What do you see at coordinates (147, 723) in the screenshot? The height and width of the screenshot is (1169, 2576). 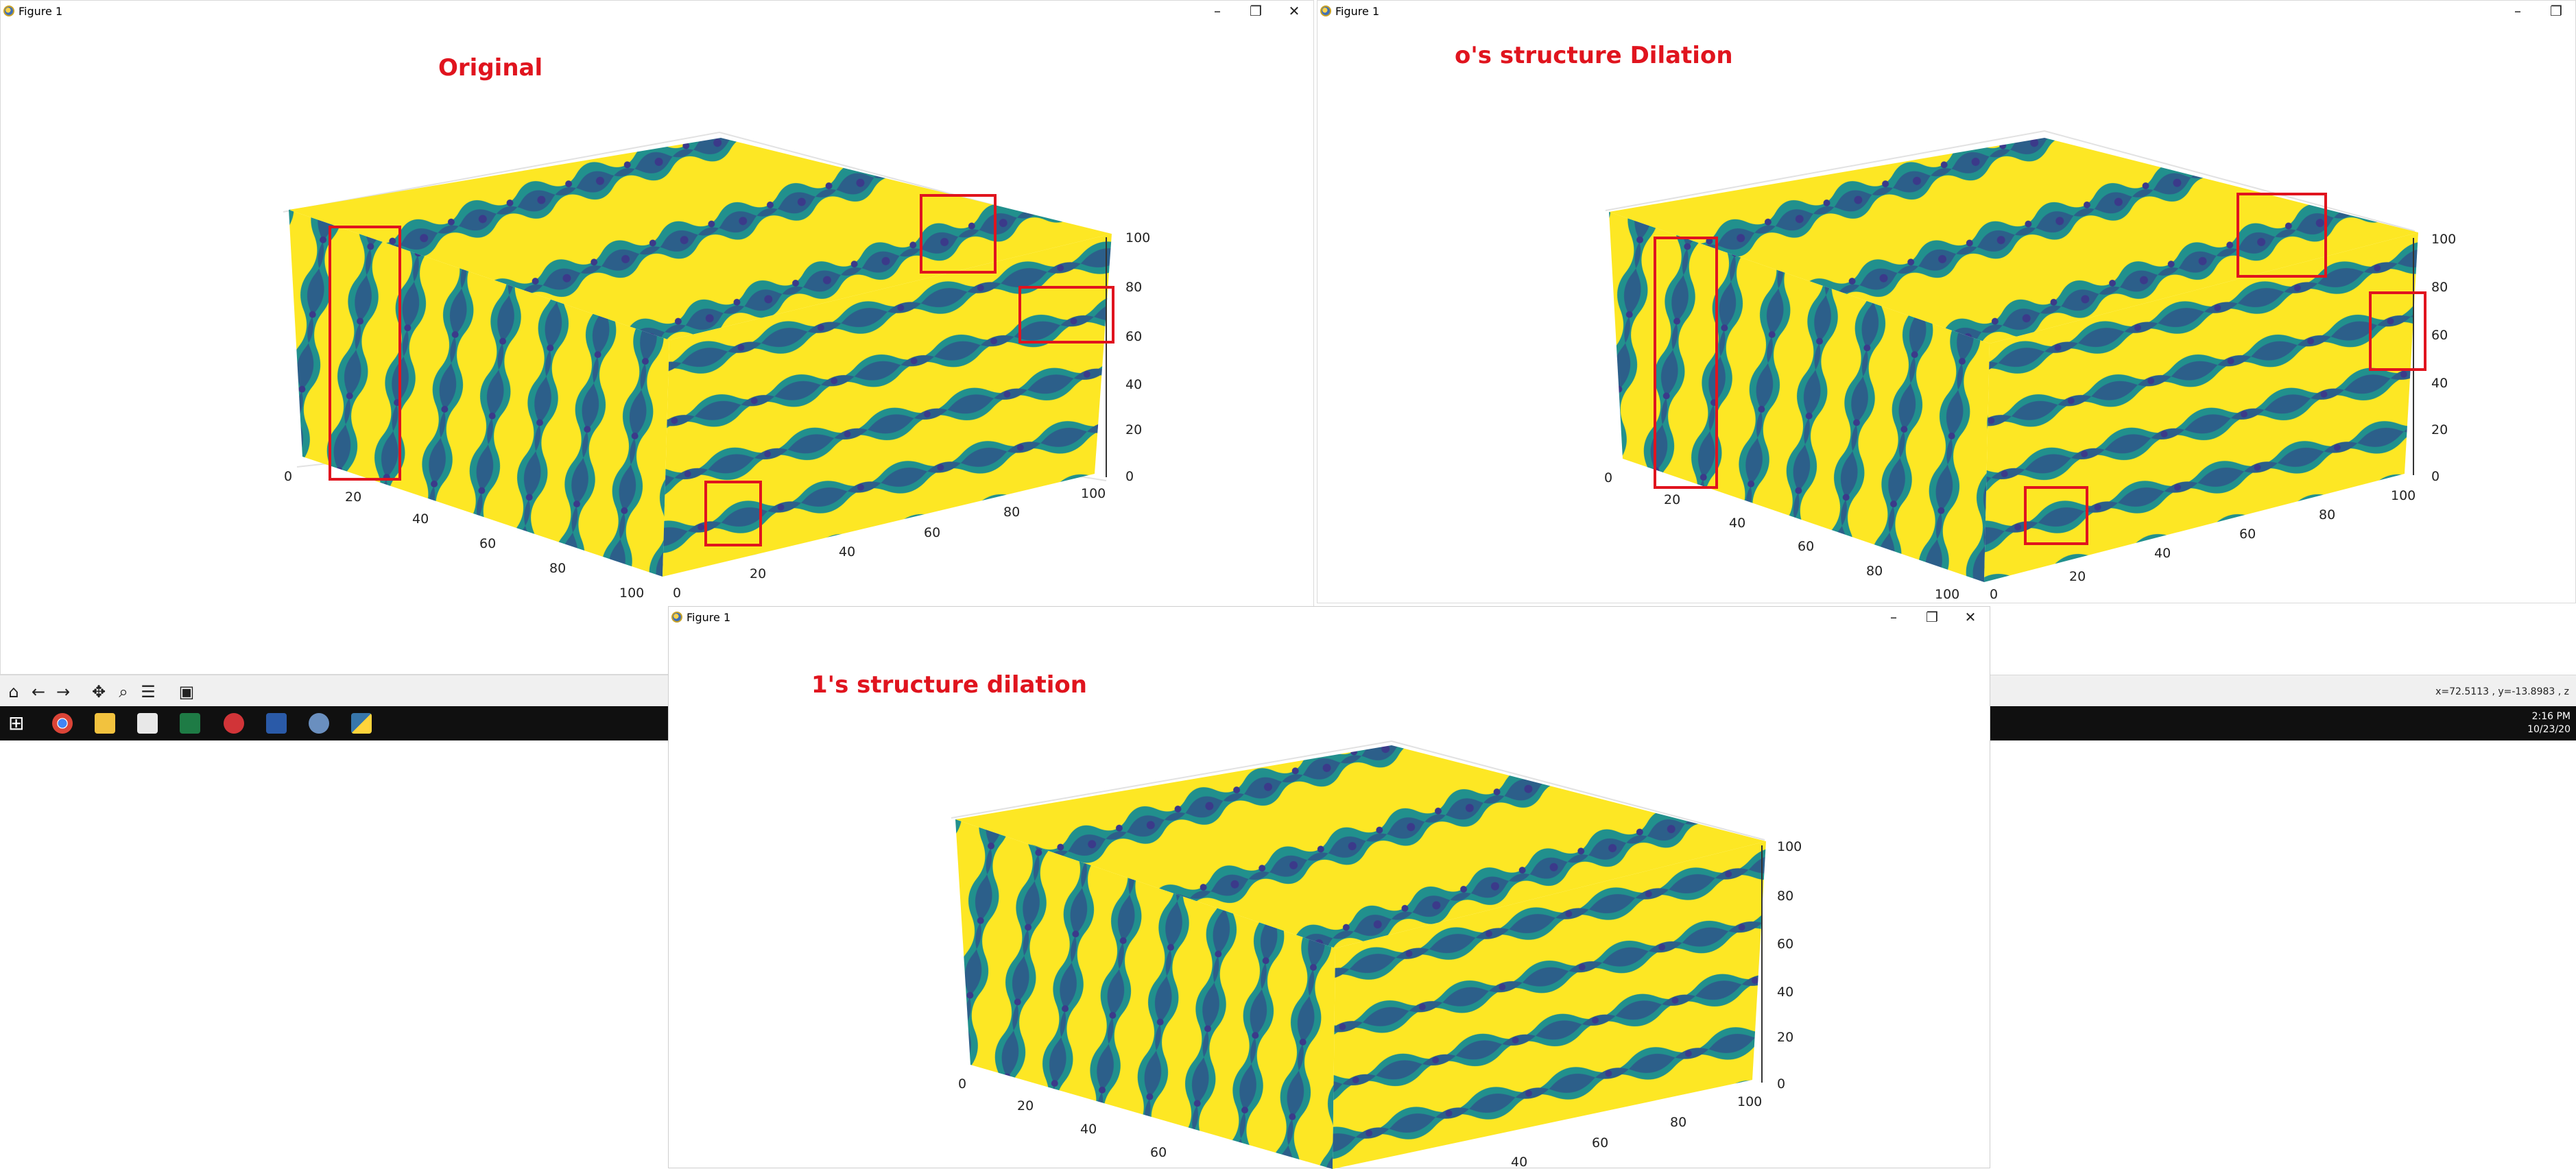 I see `mail-icon` at bounding box center [147, 723].